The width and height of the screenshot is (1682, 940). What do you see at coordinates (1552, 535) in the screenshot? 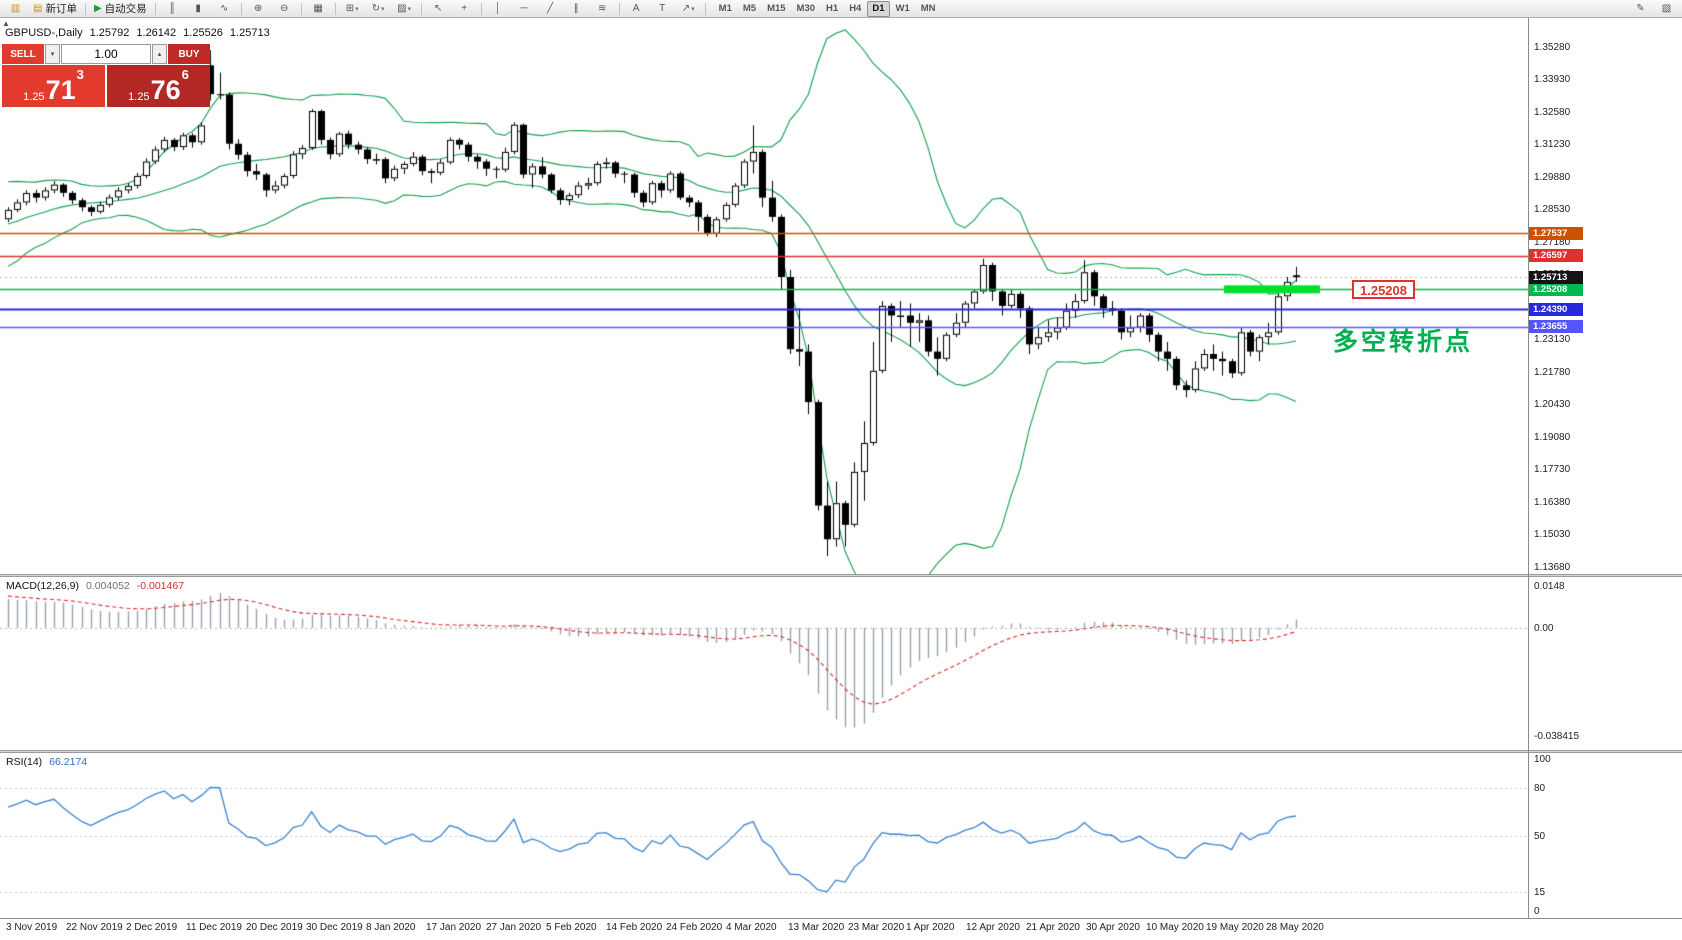
I see `price-scale-label: 1.15030` at bounding box center [1552, 535].